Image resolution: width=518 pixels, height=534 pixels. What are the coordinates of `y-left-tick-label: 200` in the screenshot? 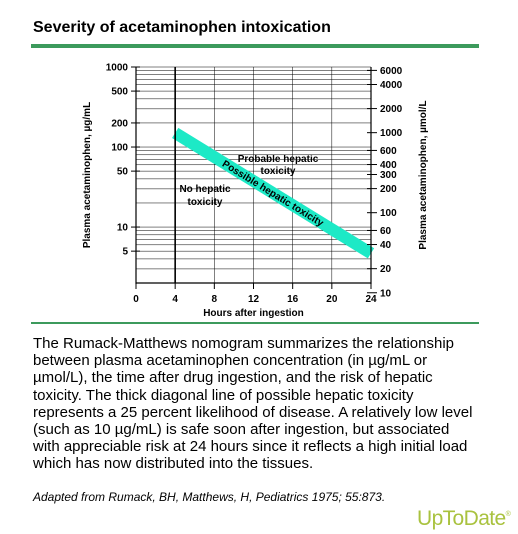 It's located at (119, 123).